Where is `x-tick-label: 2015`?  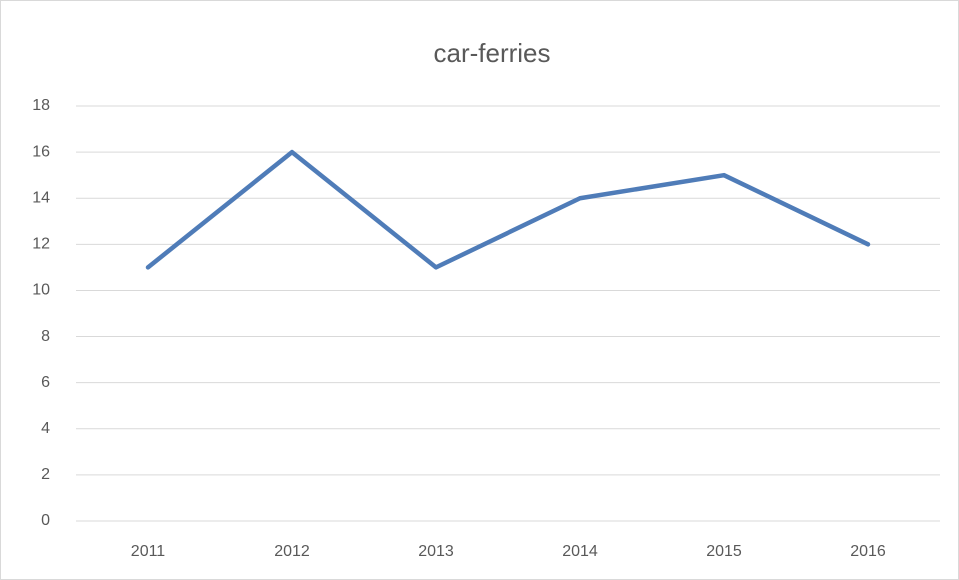 x-tick-label: 2015 is located at coordinates (724, 551).